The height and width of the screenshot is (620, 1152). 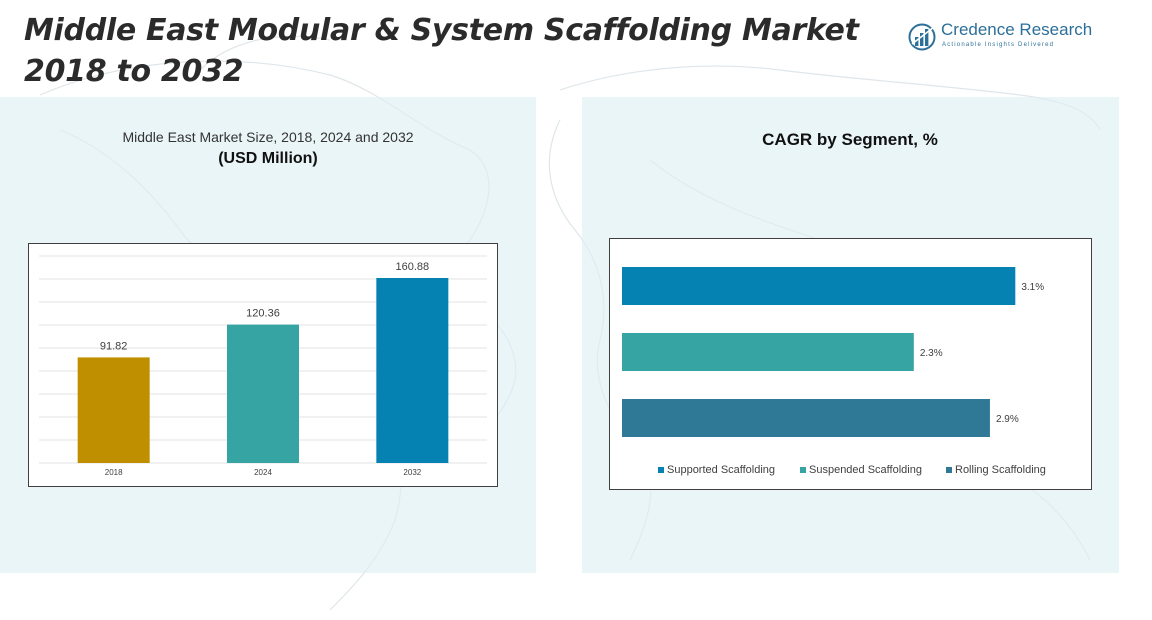 What do you see at coordinates (998, 45) in the screenshot?
I see `logo-tagline: Actionable Insights Delivered` at bounding box center [998, 45].